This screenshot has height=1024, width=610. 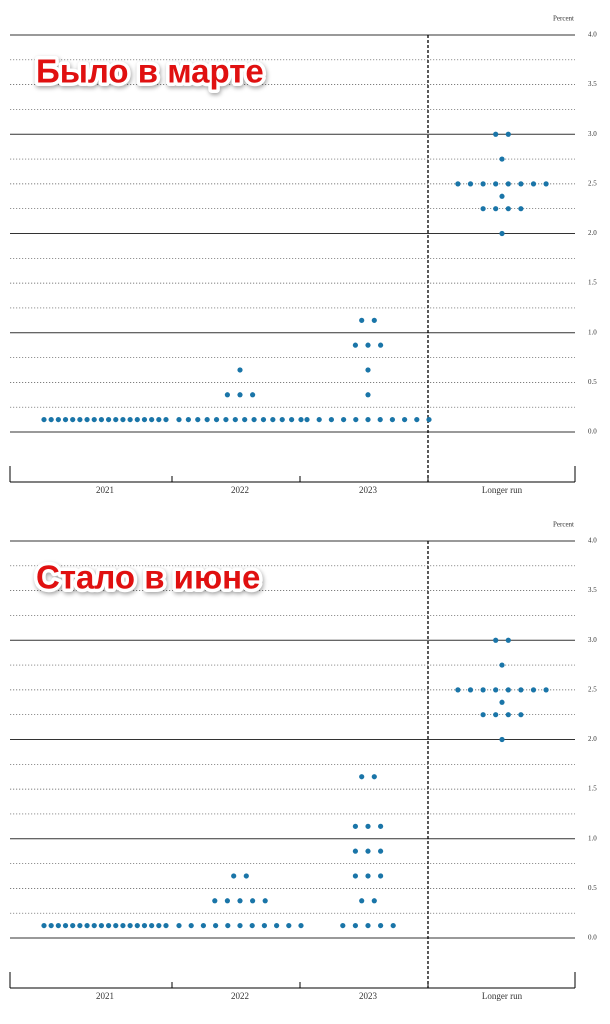 I want to click on y-tick-label: 3.0, so click(x=592, y=640).